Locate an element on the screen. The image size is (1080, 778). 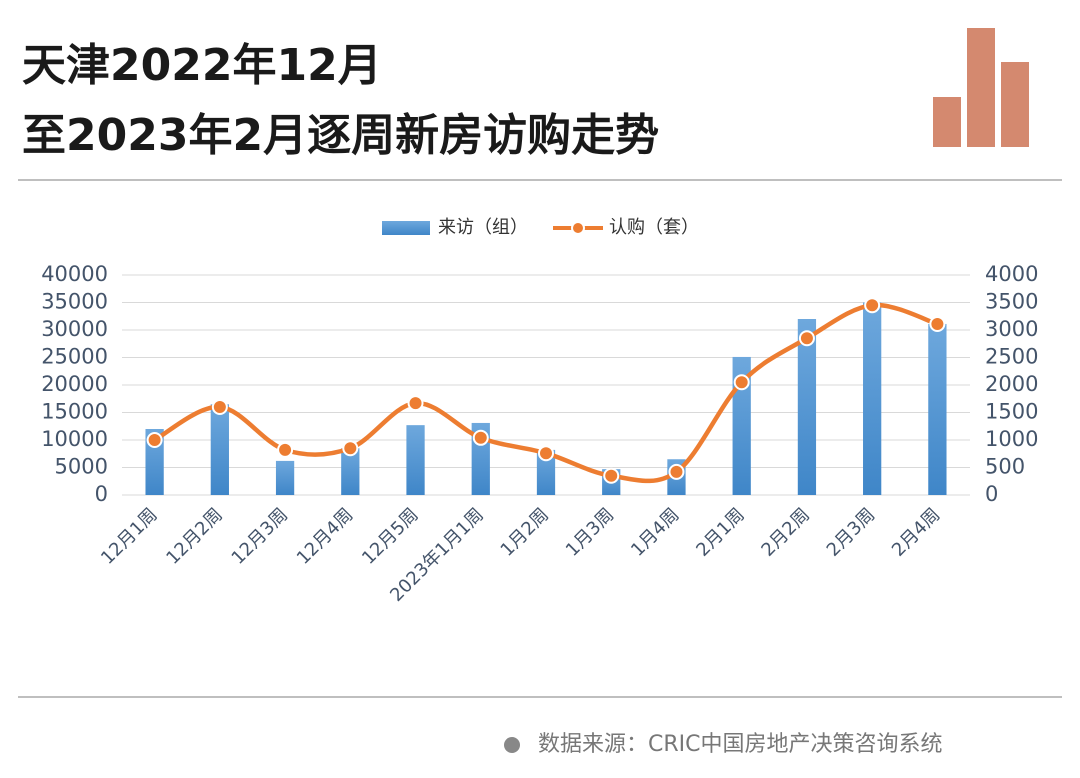
y-tick-label: 20000 is located at coordinates (74, 384).